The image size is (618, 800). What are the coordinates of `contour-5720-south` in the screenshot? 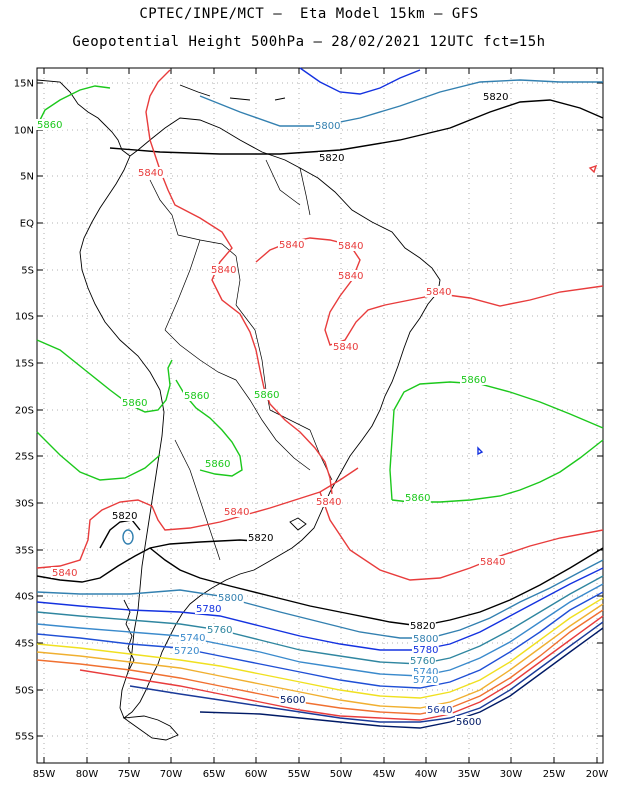 It's located at (320, 640).